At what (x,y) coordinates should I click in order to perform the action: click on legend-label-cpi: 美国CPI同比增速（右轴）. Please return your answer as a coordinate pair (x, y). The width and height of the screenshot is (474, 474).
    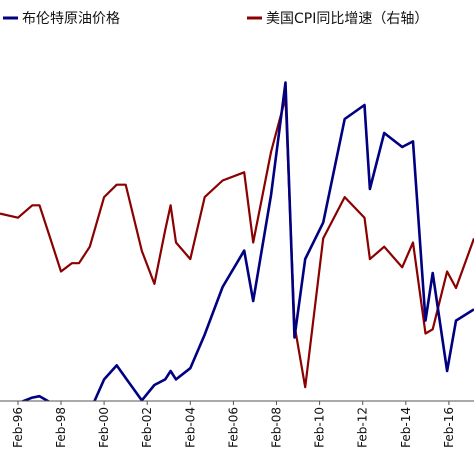
    Looking at the image, I should click on (347, 19).